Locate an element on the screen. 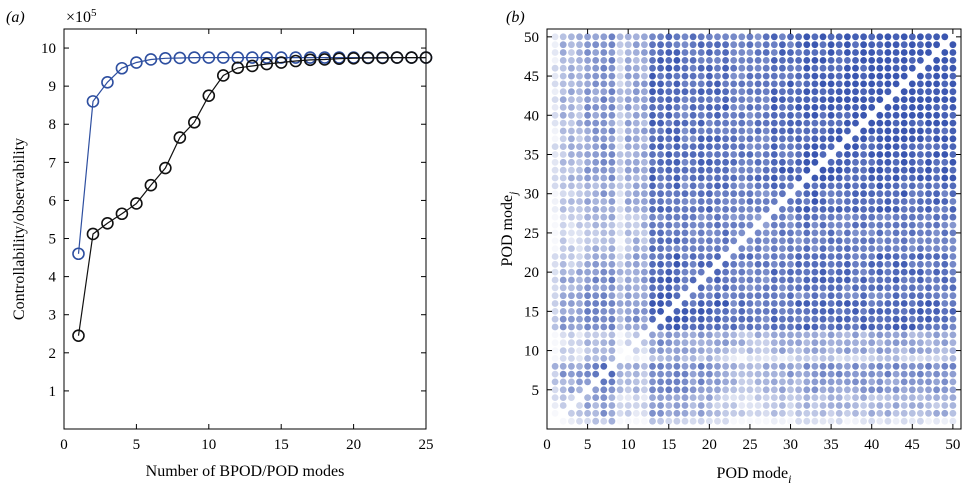  y-tick-label: 1 is located at coordinates (53, 392).